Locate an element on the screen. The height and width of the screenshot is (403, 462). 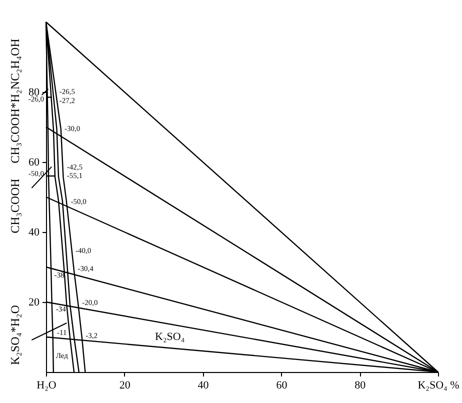
annotation: K₂SO₄ is located at coordinates (170, 337).